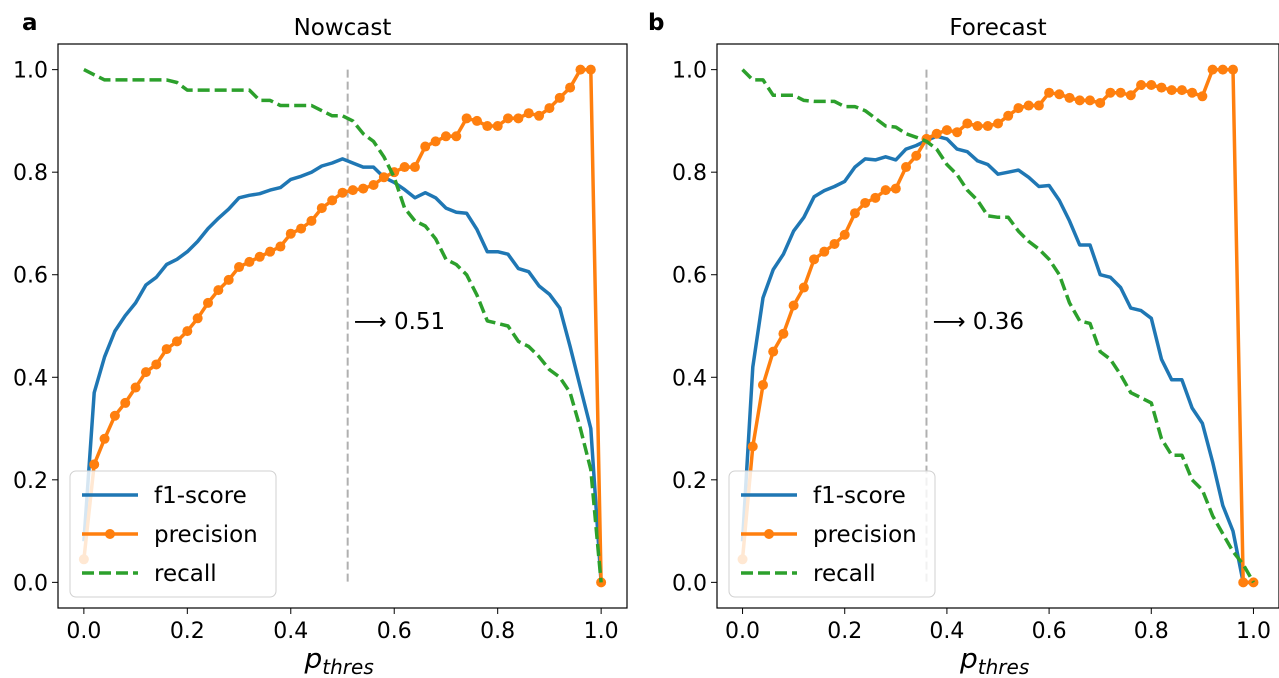  What do you see at coordinates (978, 322) in the screenshot?
I see `threshold-annotation: ⟶ 0.36` at bounding box center [978, 322].